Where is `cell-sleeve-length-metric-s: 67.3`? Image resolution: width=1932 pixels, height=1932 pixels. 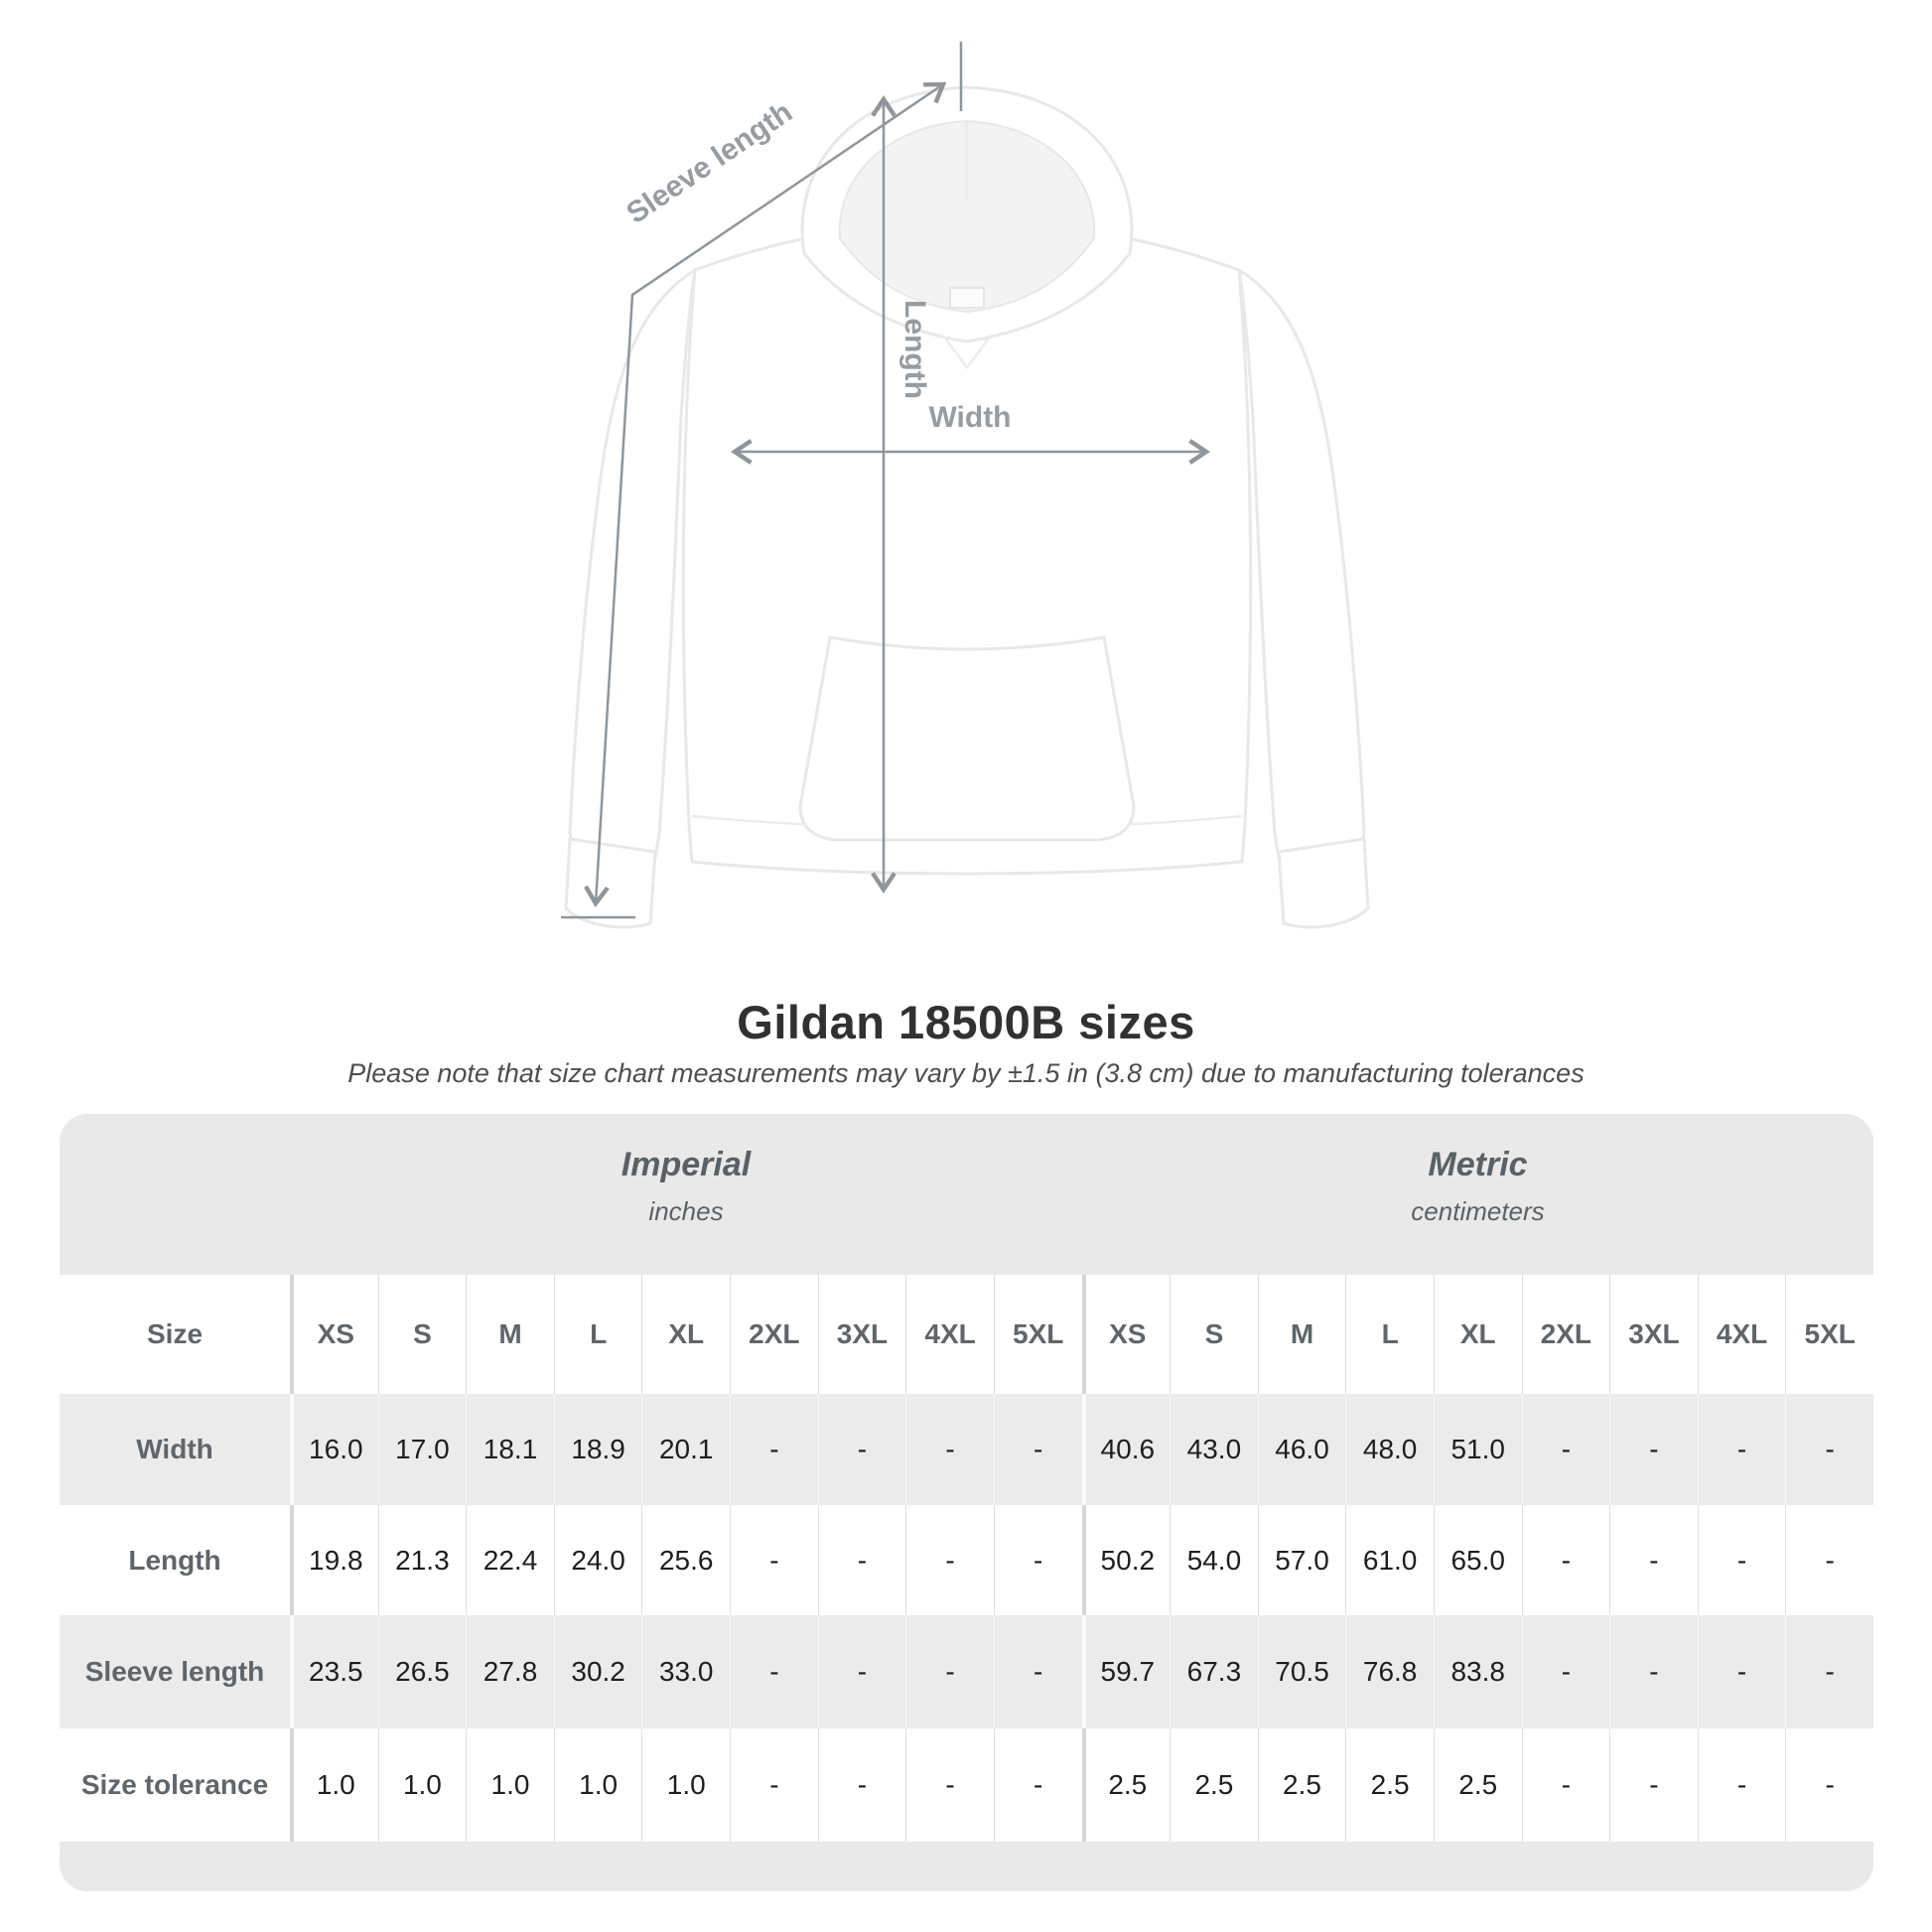 cell-sleeve-length-metric-s: 67.3 is located at coordinates (1214, 1671).